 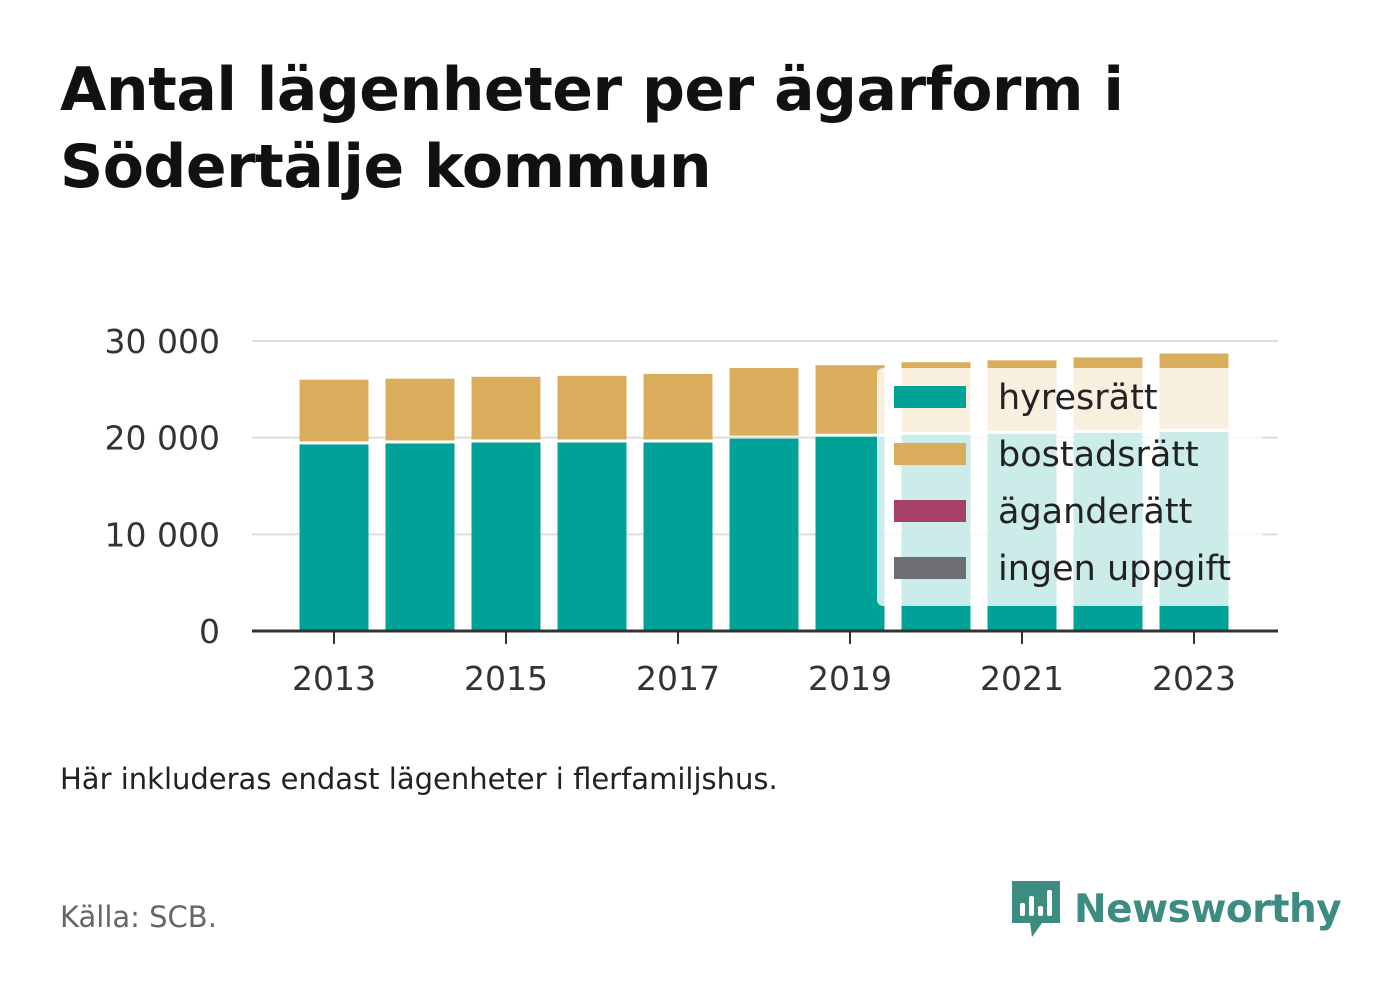 I want to click on legend-background, so click(x=1069, y=487).